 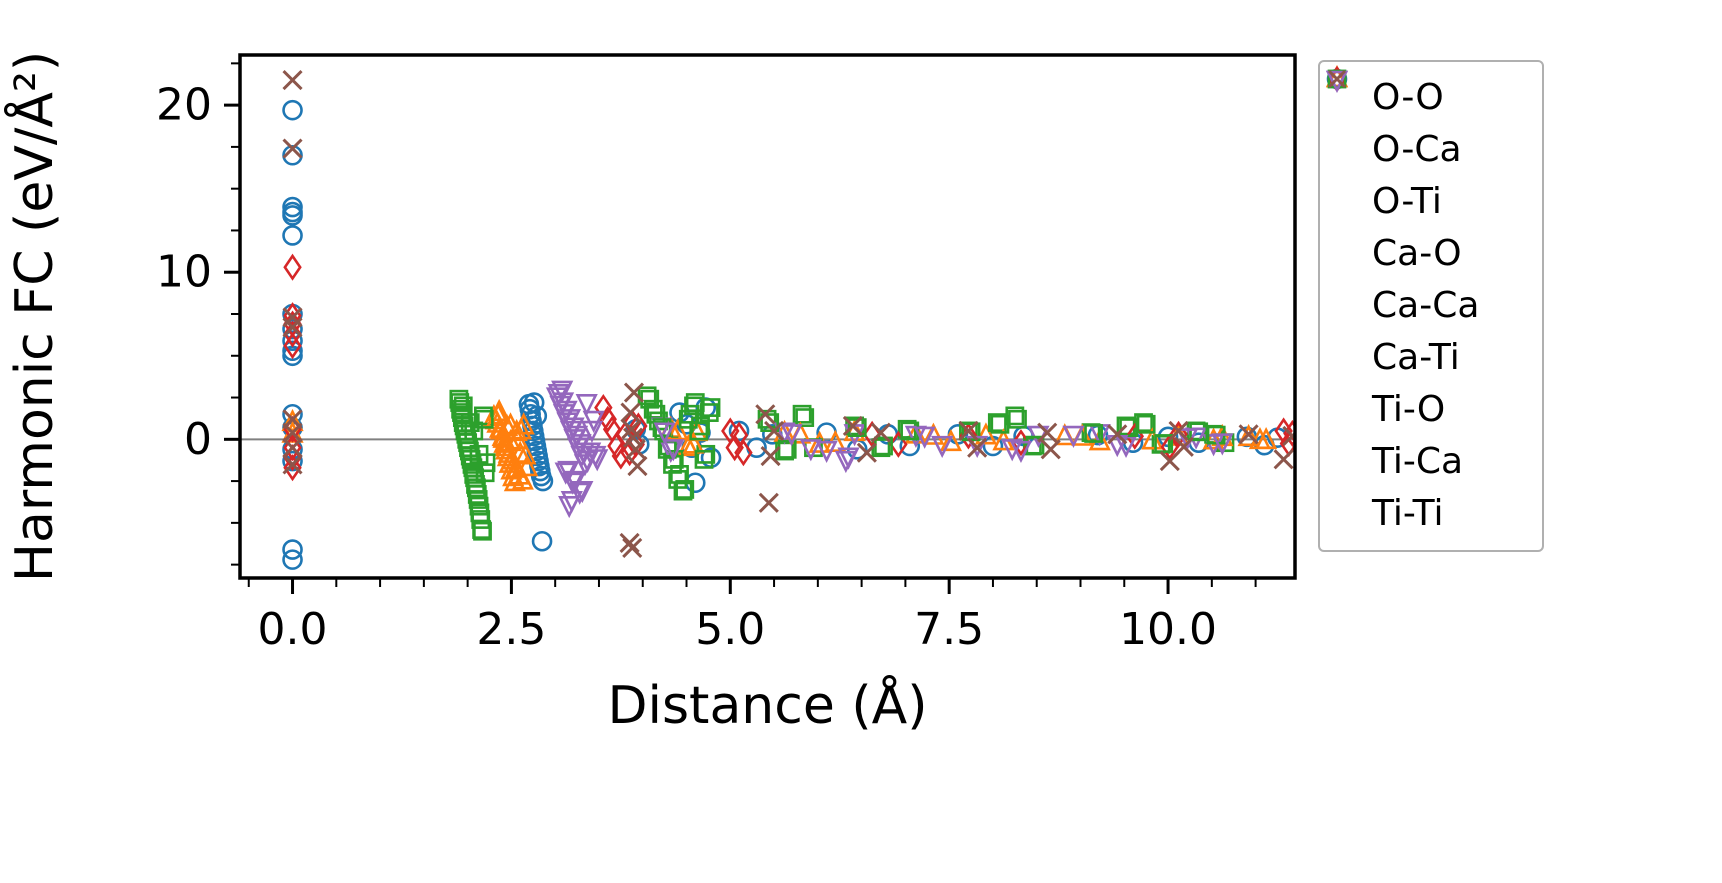 I want to click on x-tick-label: 2.5, so click(x=511, y=629).